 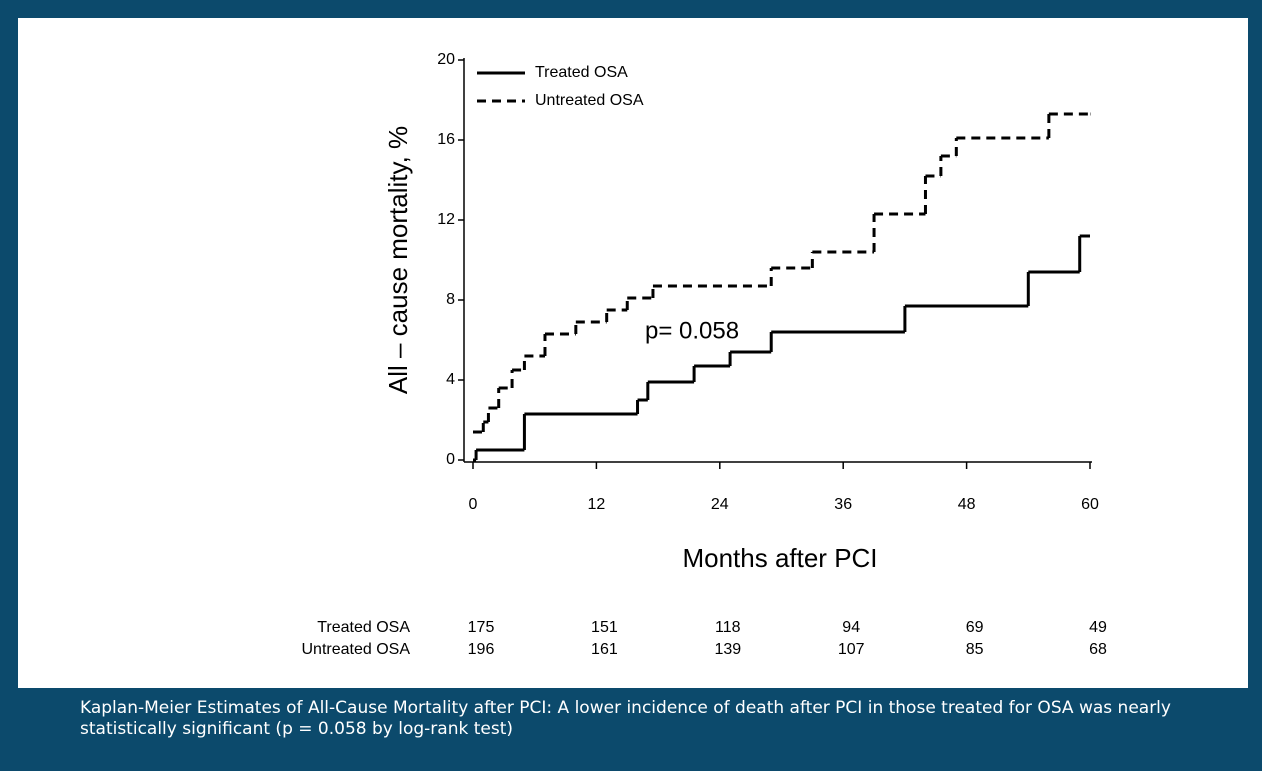 I want to click on x-tick-label: 12, so click(x=597, y=504).